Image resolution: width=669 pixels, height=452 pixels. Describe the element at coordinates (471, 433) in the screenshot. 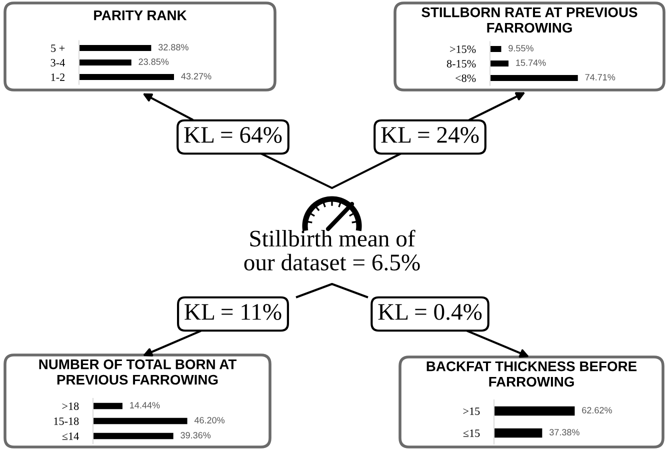

I see `y-tick-label: ≤15` at that location.